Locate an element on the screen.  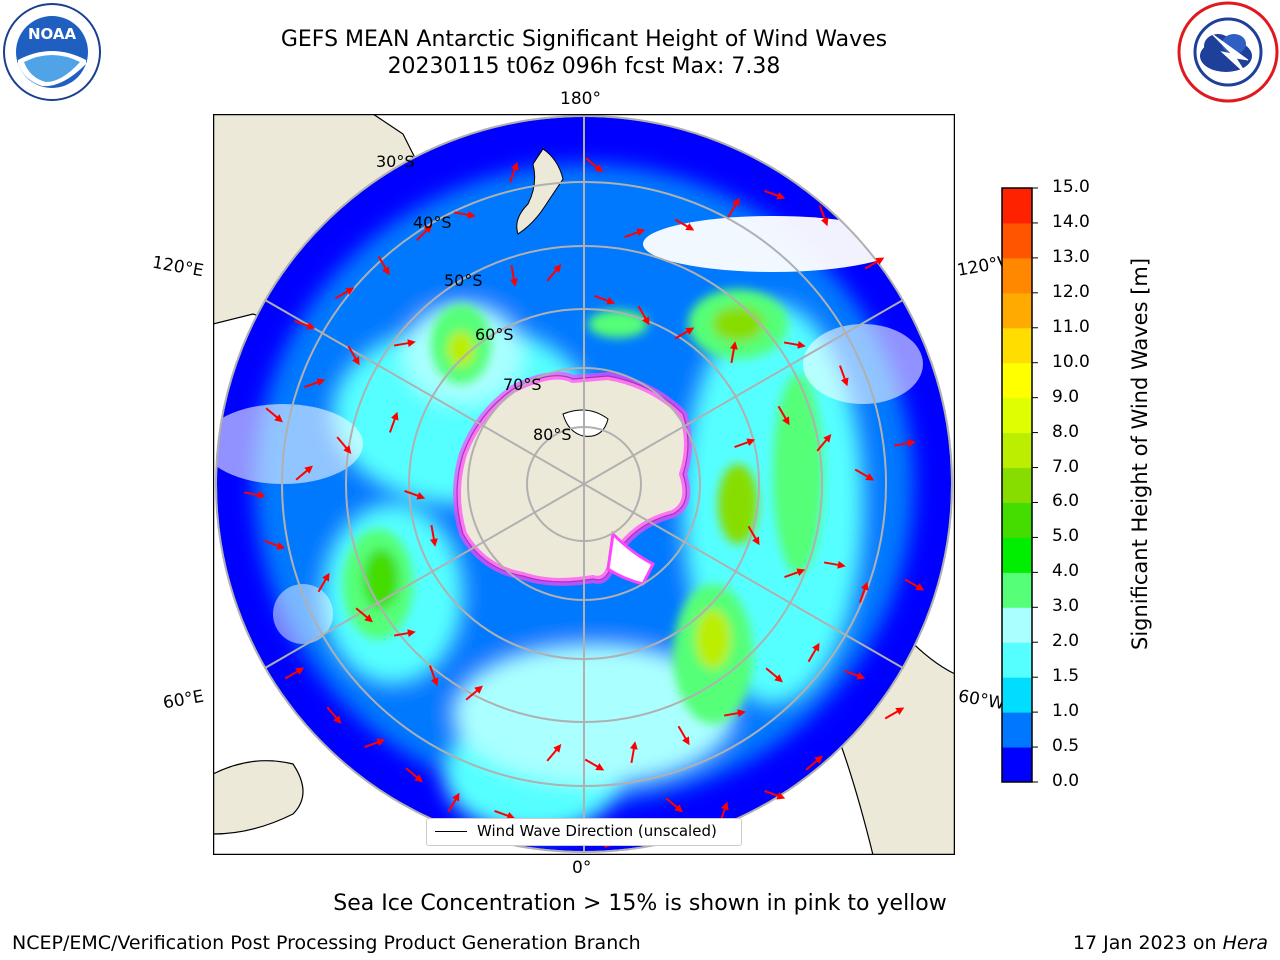
colorbar-tick-label: 12.0 is located at coordinates (1071, 291).